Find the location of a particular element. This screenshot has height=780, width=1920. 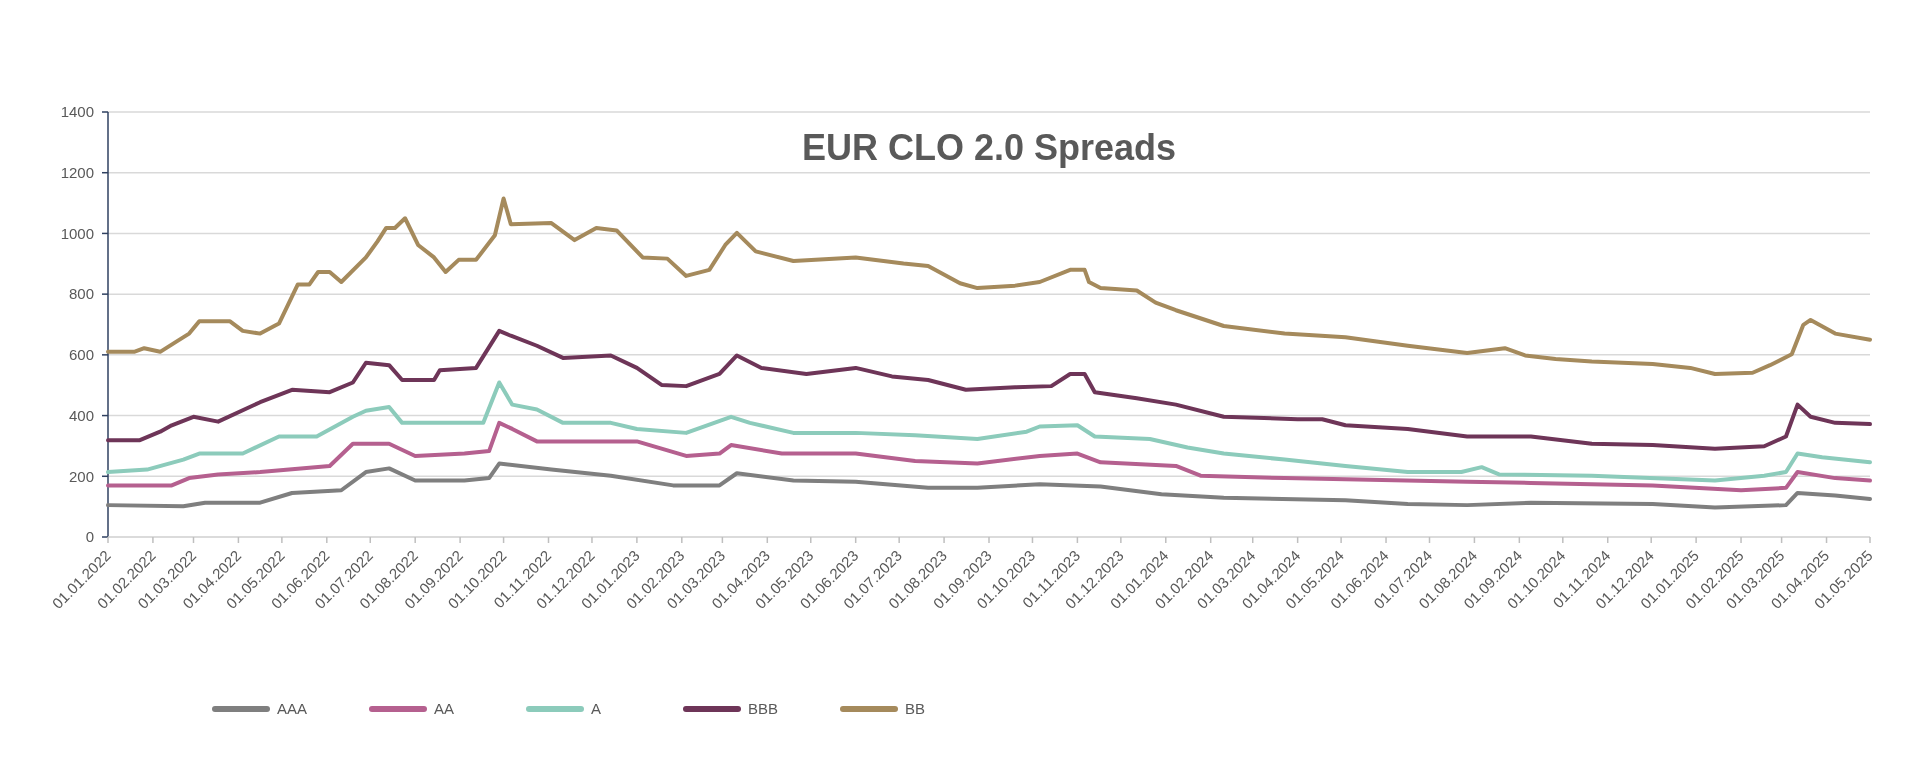

y-tick-label: 800 is located at coordinates (81, 294).